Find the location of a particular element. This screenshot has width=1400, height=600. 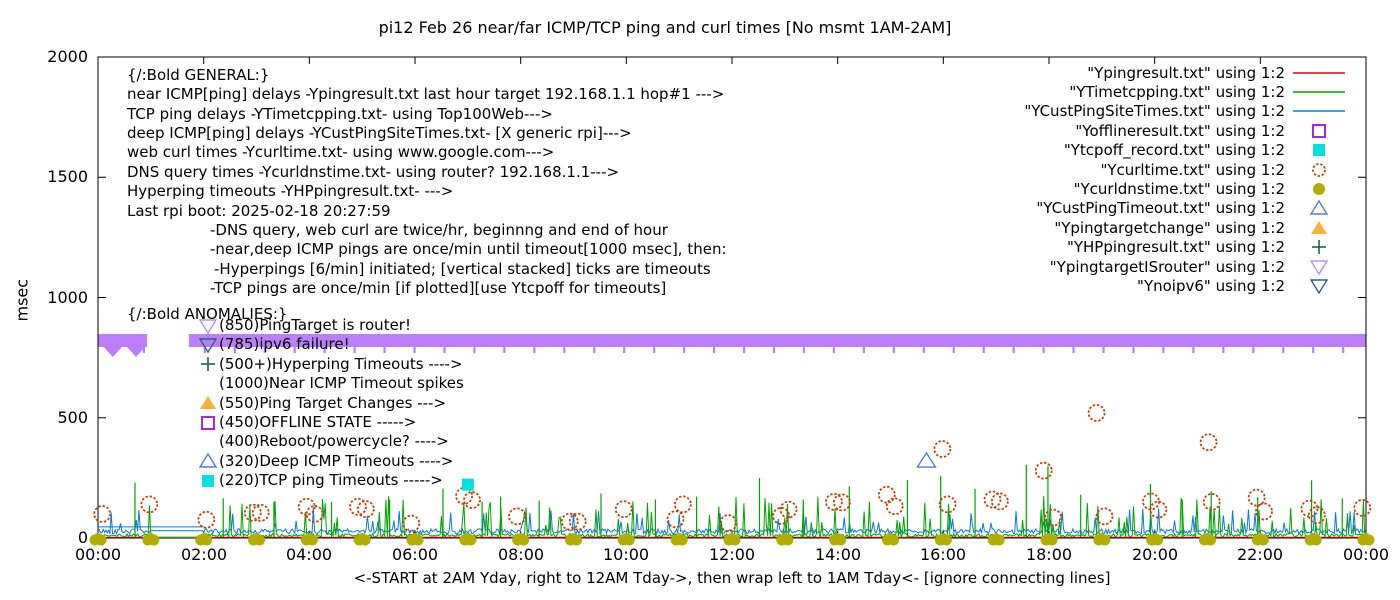

x-tick-label: 12:00 is located at coordinates (732, 554).